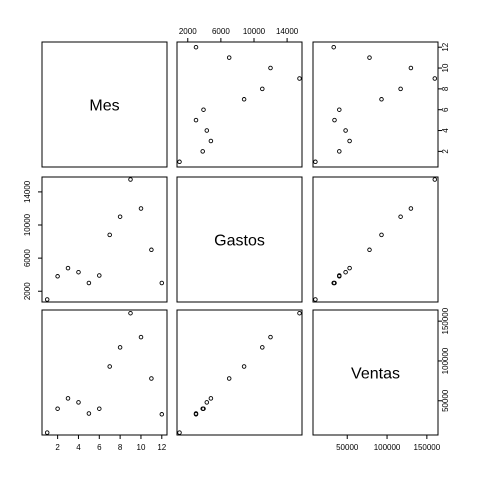 This screenshot has width=480, height=480. I want to click on panel-1-1: Gastos, so click(239, 239).